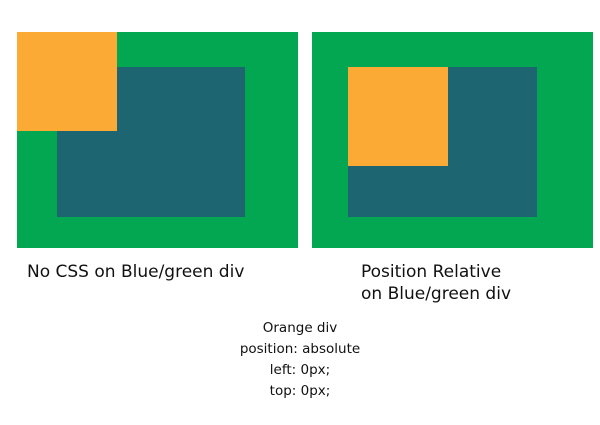 The image size is (600, 425). Describe the element at coordinates (300, 349) in the screenshot. I see `code-note-line2: position: absolute` at that location.